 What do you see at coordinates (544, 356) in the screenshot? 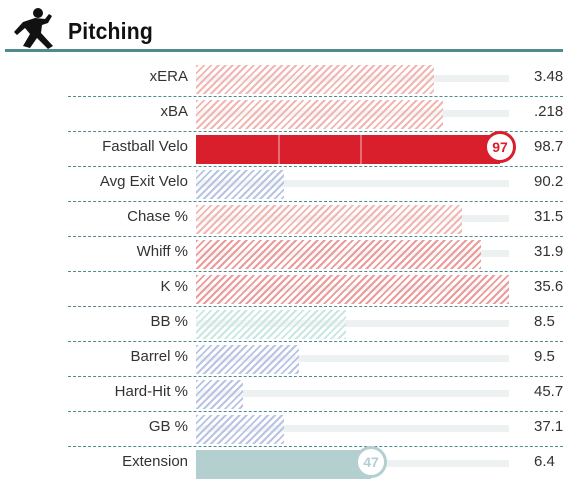
I see `stat-value: 9.5` at bounding box center [544, 356].